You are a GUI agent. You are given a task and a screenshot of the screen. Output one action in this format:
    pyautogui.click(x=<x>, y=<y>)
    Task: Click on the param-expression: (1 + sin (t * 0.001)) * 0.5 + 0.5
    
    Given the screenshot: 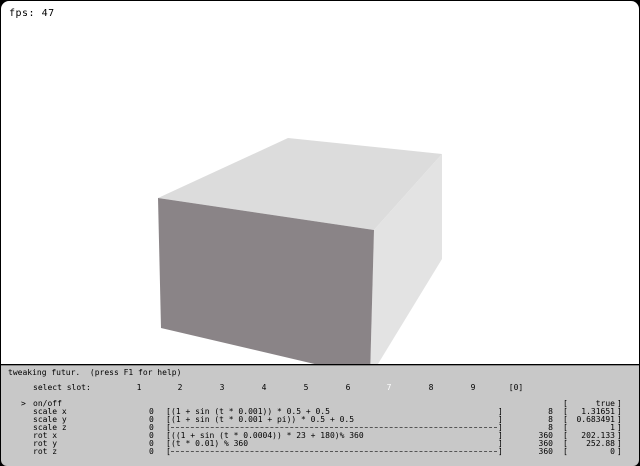 What is the action you would take?
    pyautogui.click(x=250, y=411)
    